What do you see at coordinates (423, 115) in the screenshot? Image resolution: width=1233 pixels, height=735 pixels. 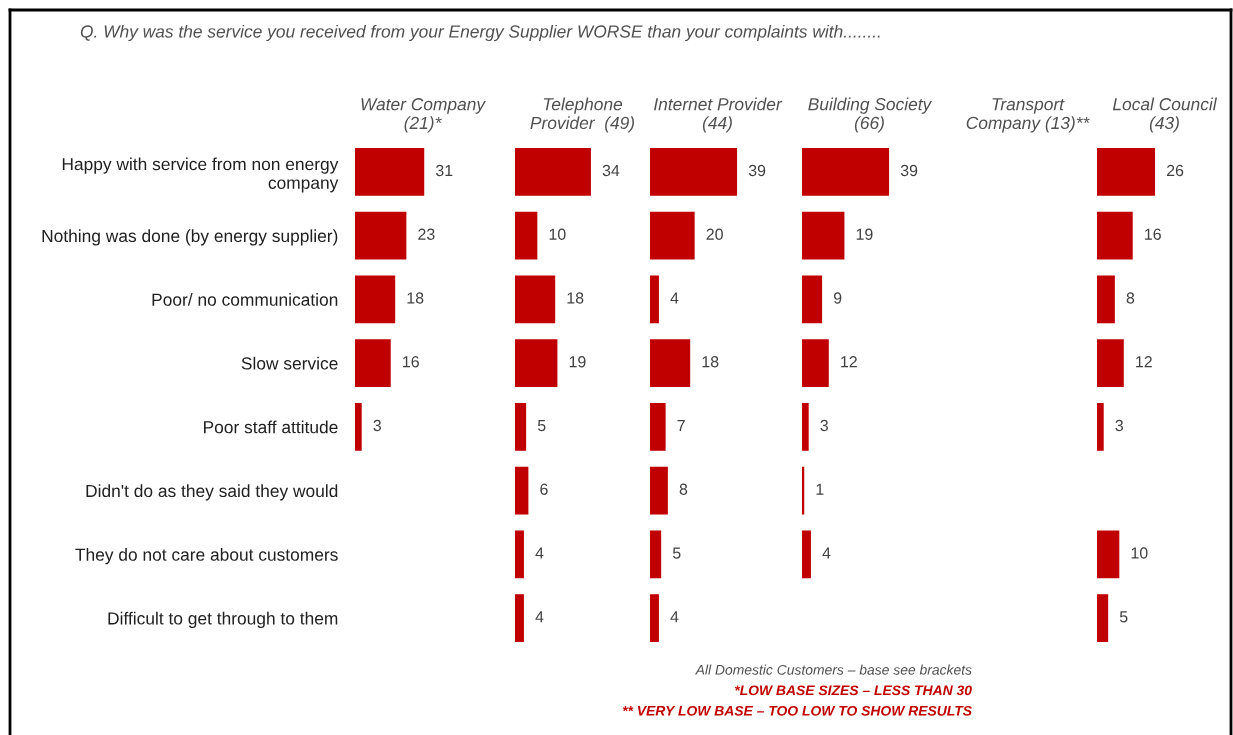 I see `chart-title: Water Company (21)*` at bounding box center [423, 115].